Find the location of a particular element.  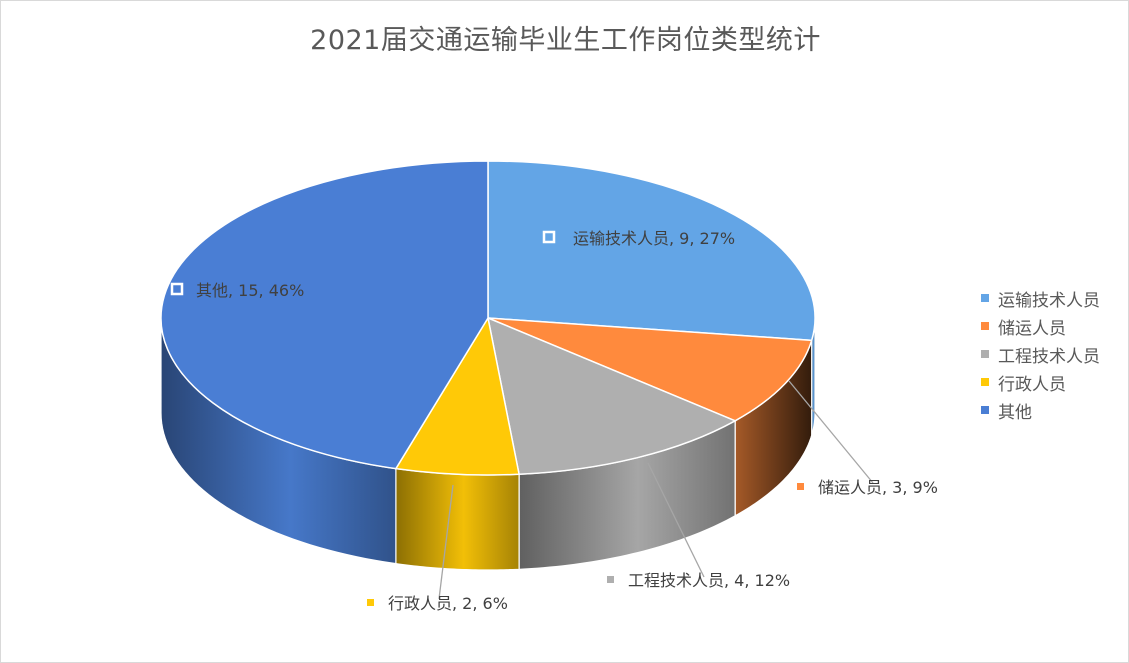

data-label-2: 储运人员, 3, 9% is located at coordinates (878, 487).